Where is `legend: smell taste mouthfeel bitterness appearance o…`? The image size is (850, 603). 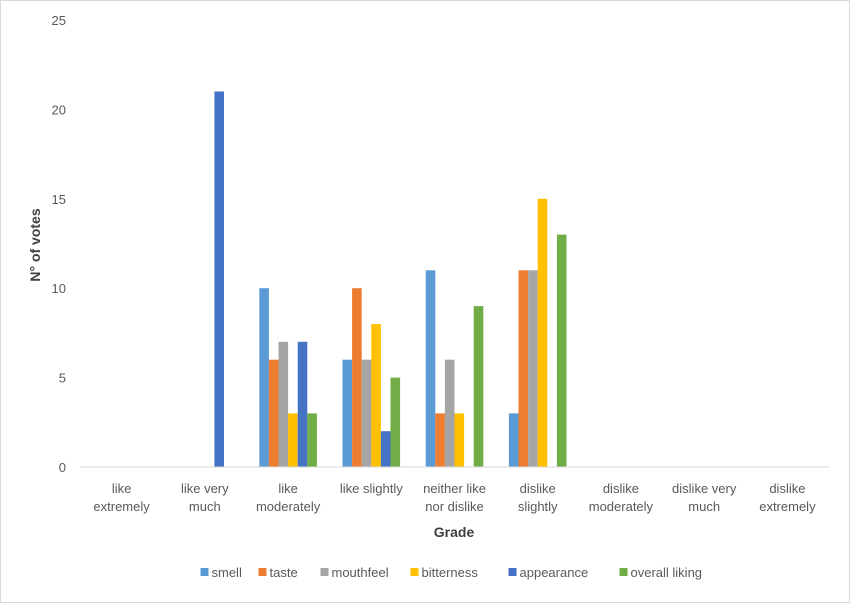
legend: smell taste mouthfeel bitterness appearance o… is located at coordinates (451, 572).